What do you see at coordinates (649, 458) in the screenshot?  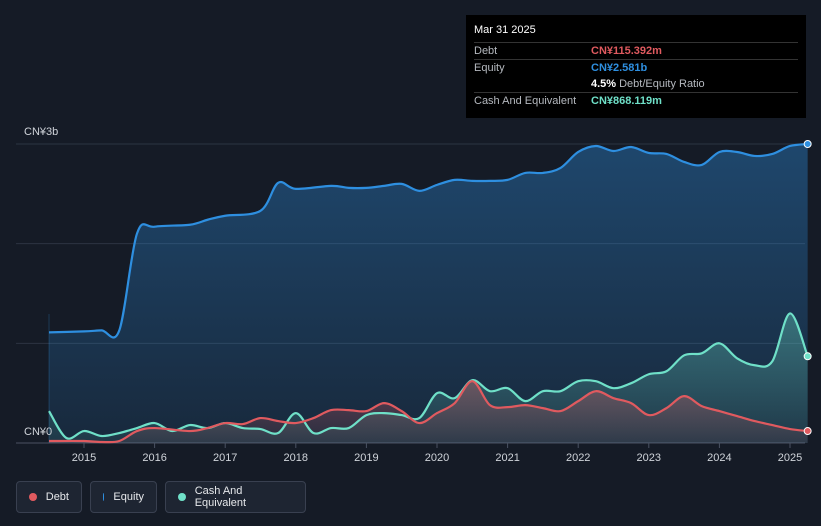 I see `x-tick-label: 2023` at bounding box center [649, 458].